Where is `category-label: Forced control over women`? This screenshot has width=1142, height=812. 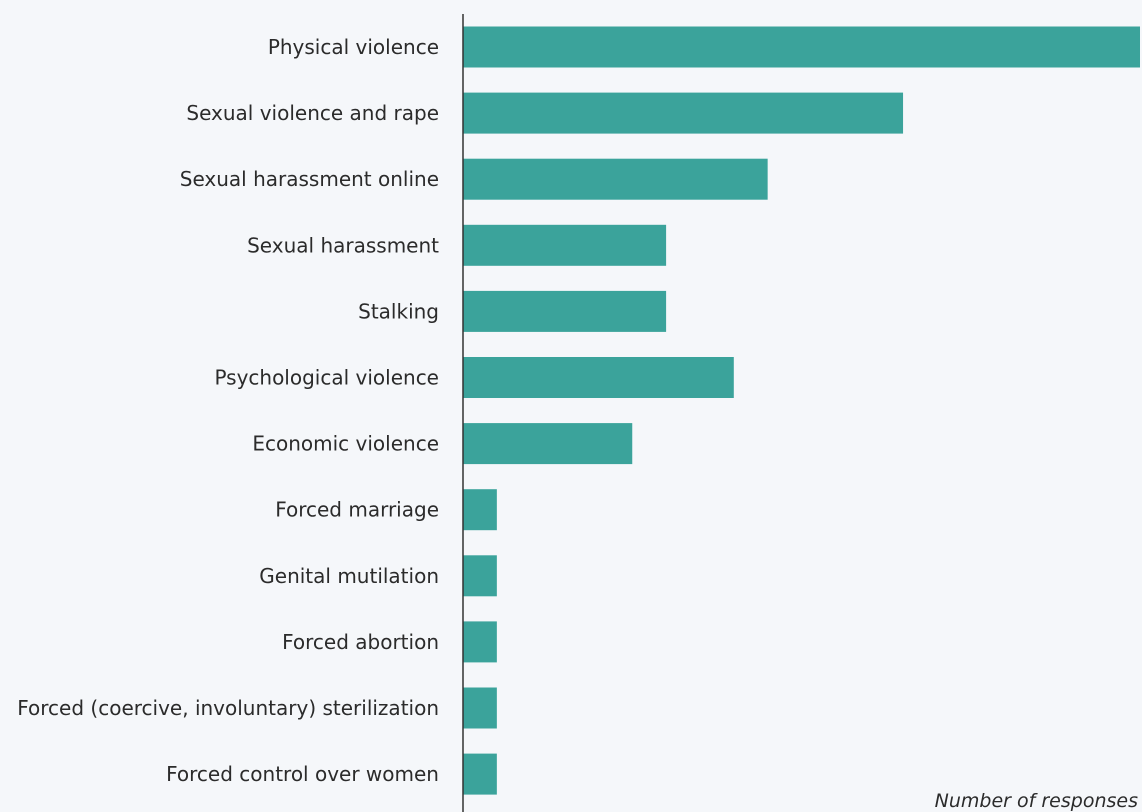
category-label: Forced control over women is located at coordinates (302, 774).